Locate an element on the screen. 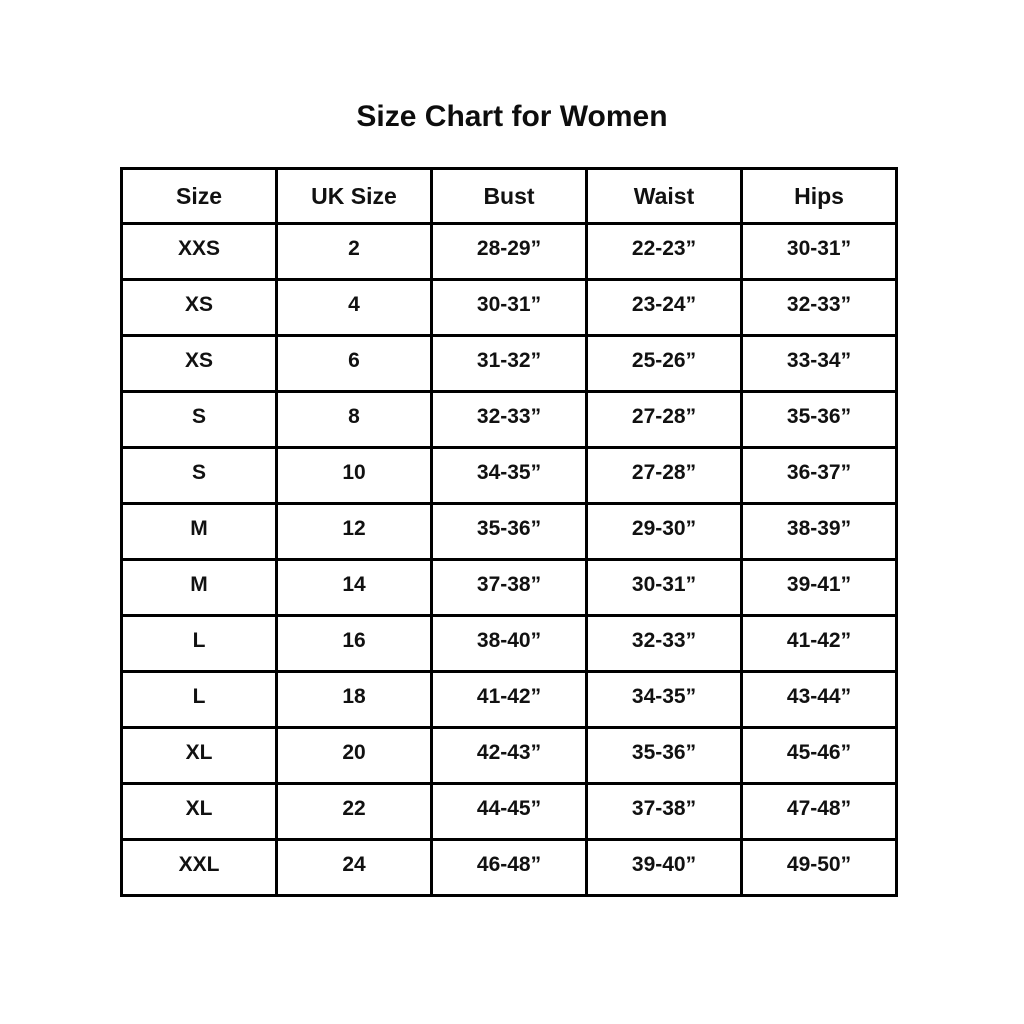  table-row: XXS 2 28-29” 22-23” 30-31” is located at coordinates (509, 251).